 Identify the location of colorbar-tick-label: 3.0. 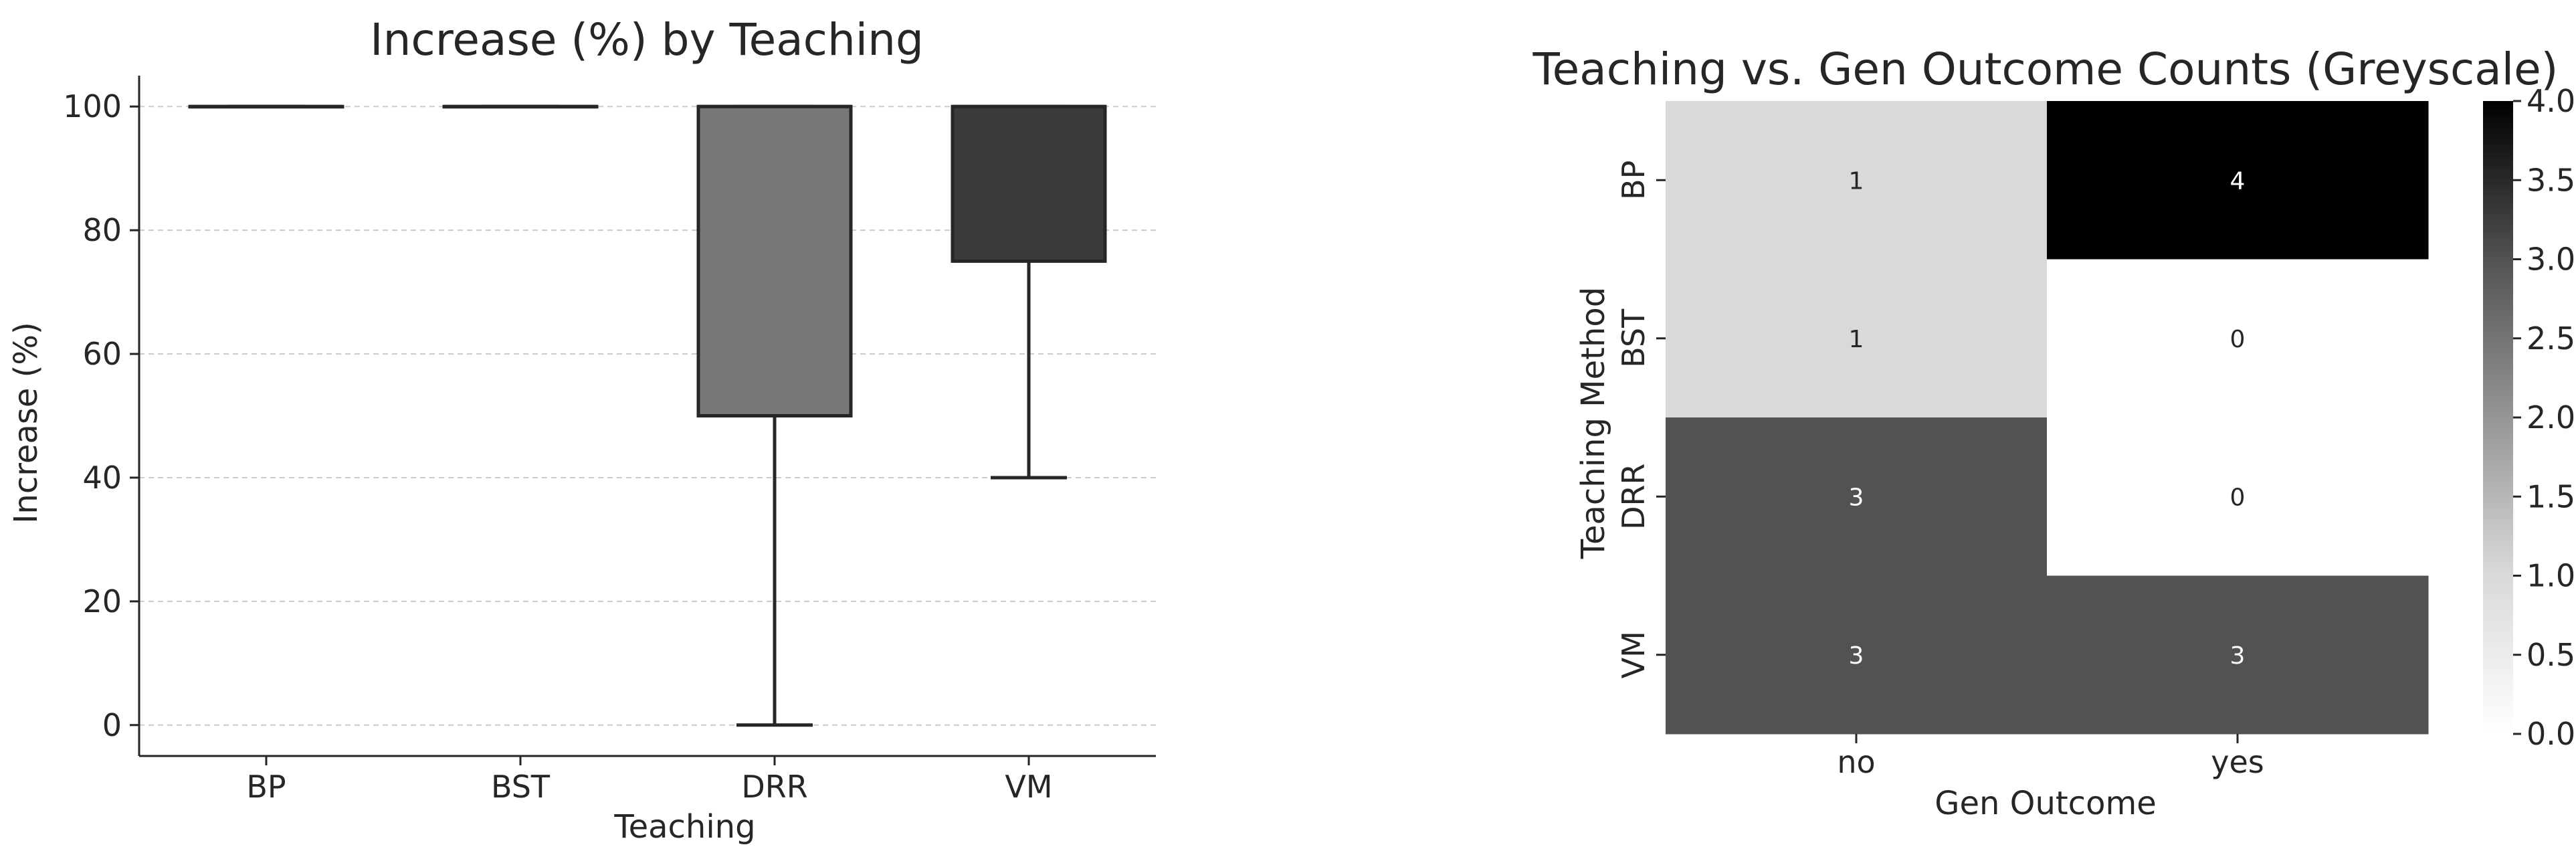
(2551, 260).